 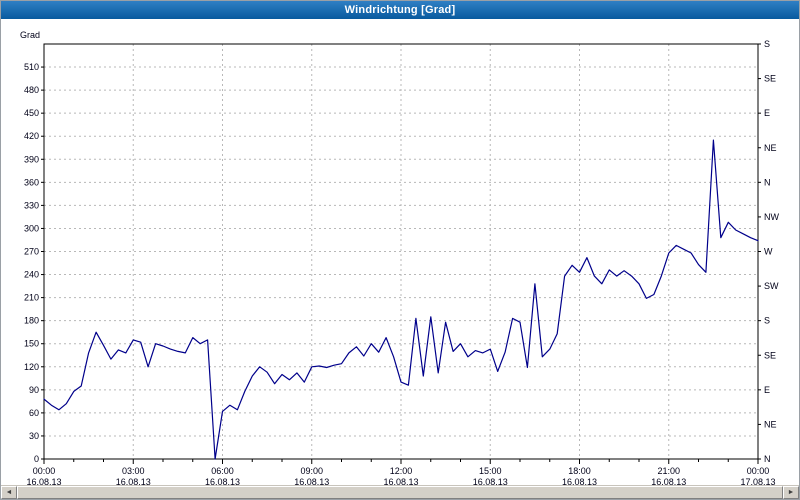 I want to click on svg-text: 450, so click(x=31, y=113).